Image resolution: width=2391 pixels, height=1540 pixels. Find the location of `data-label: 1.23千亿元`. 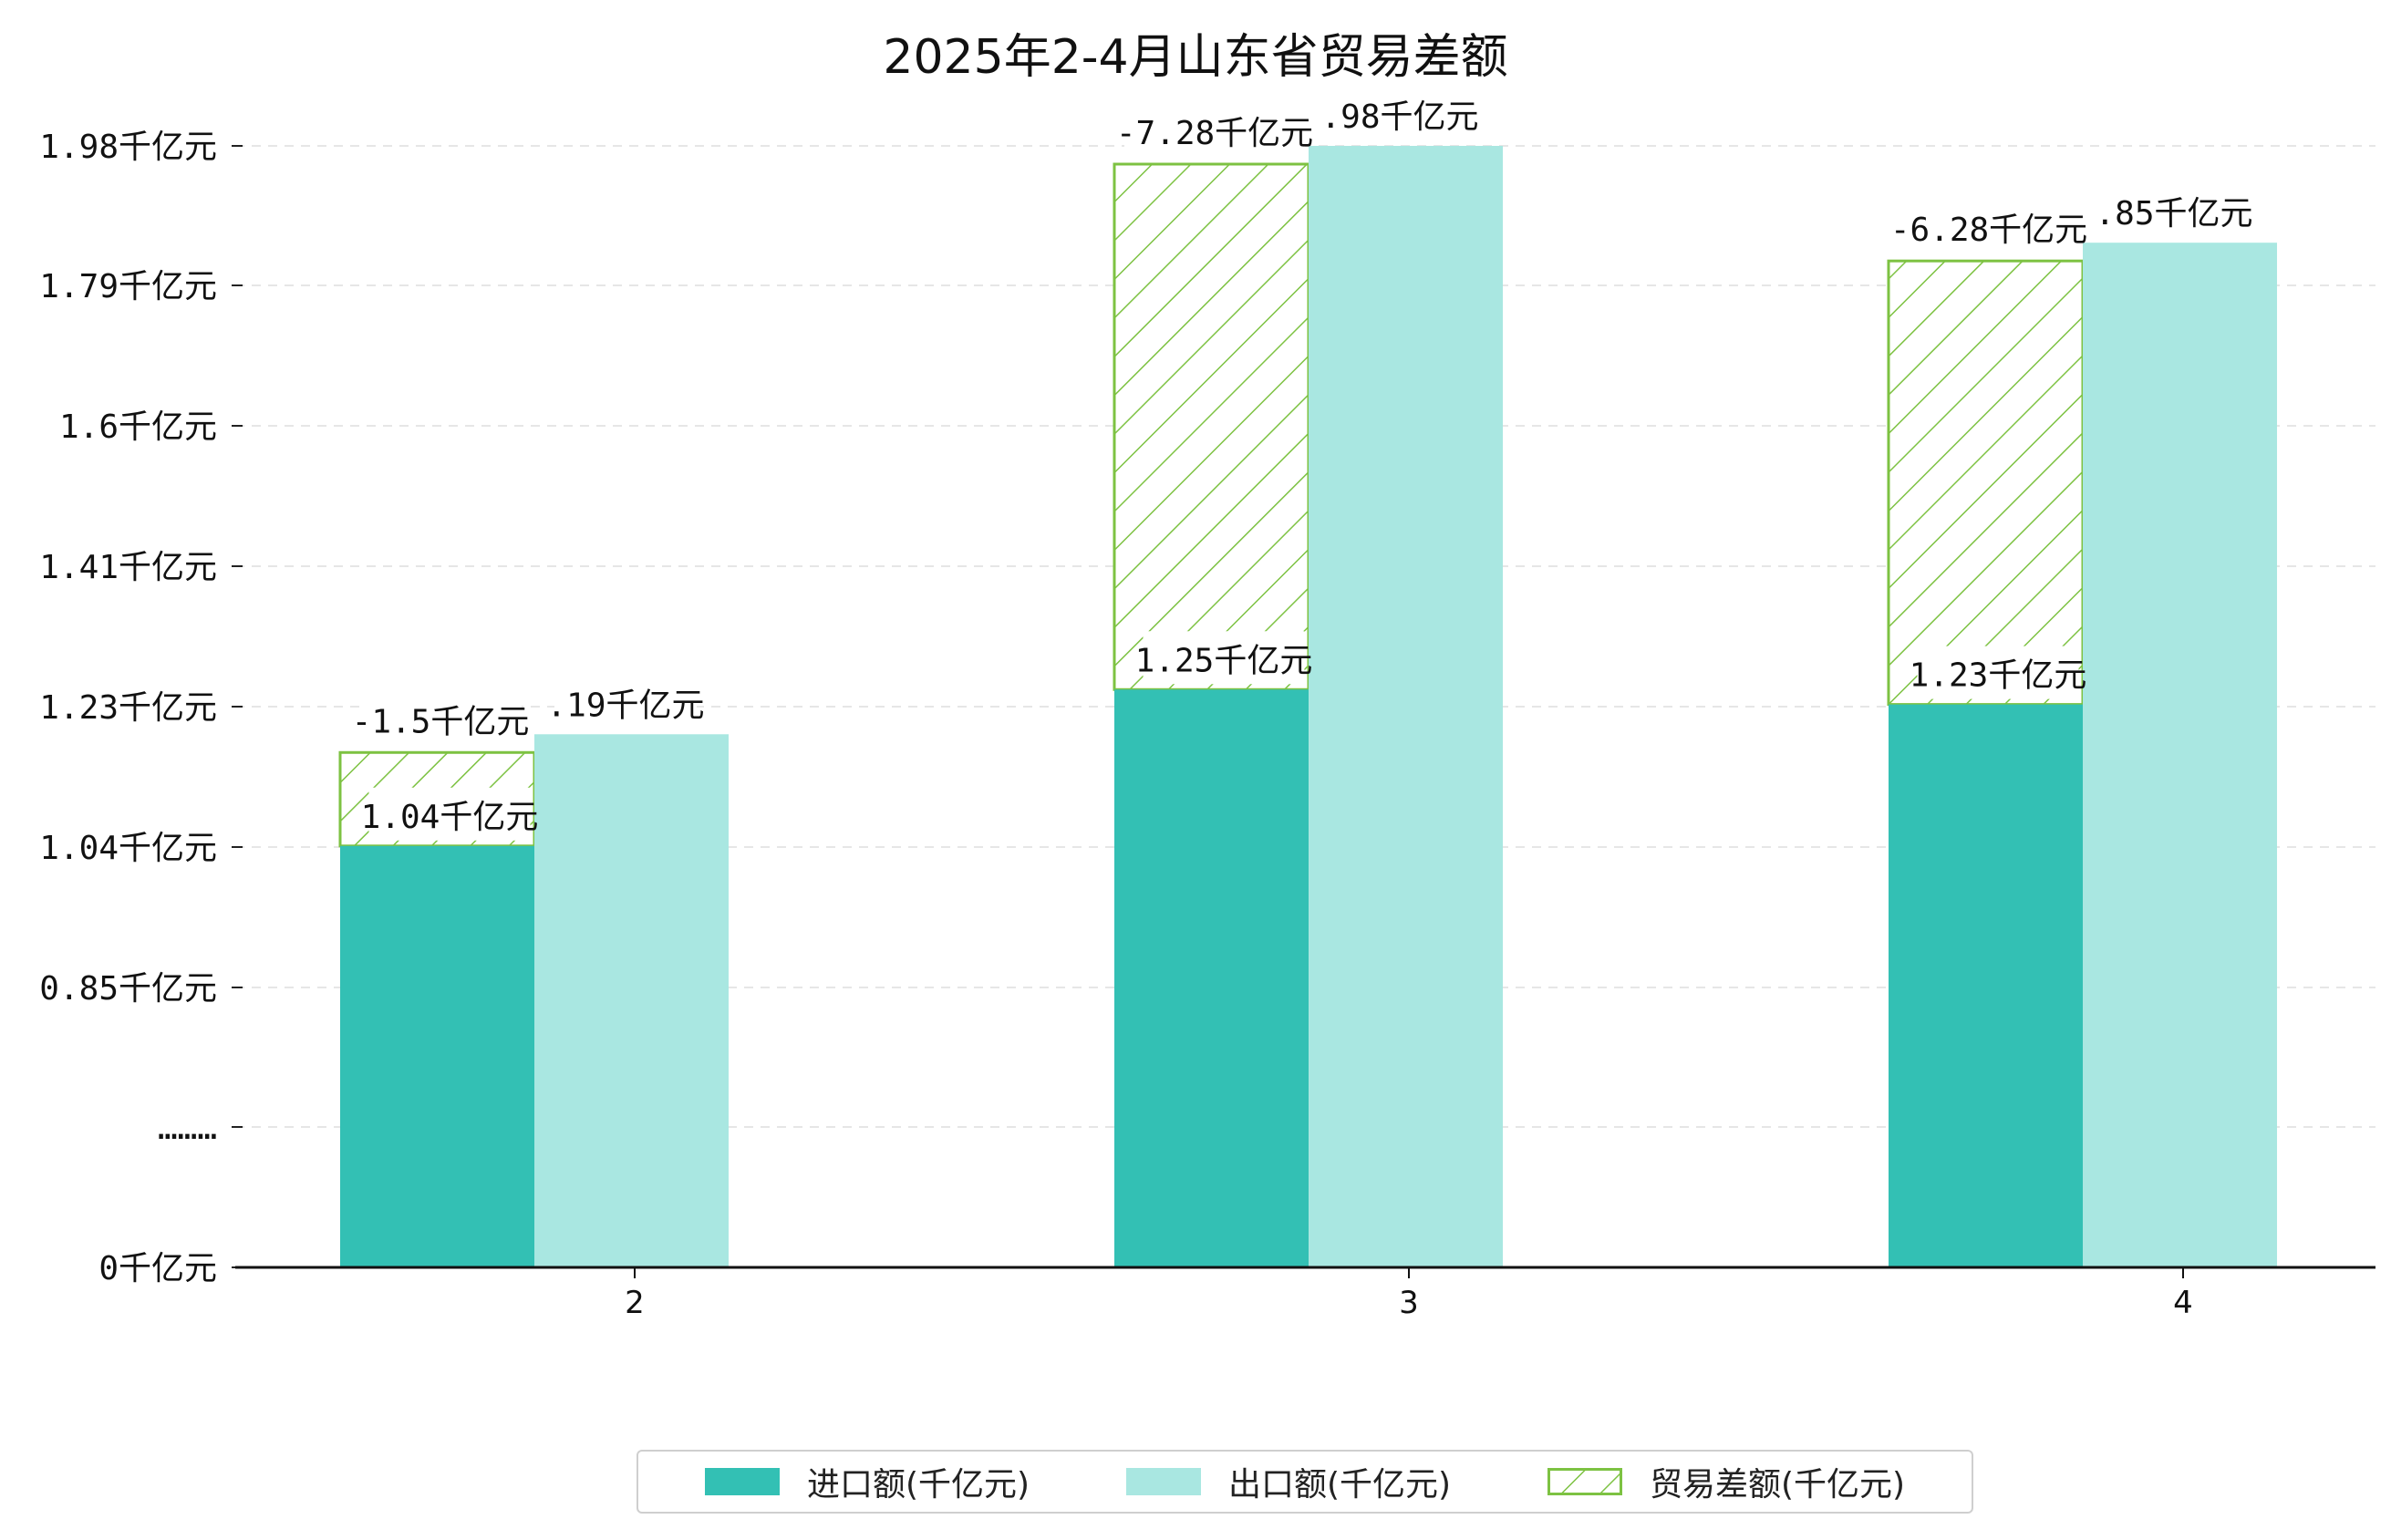

data-label: 1.23千亿元 is located at coordinates (1999, 672).